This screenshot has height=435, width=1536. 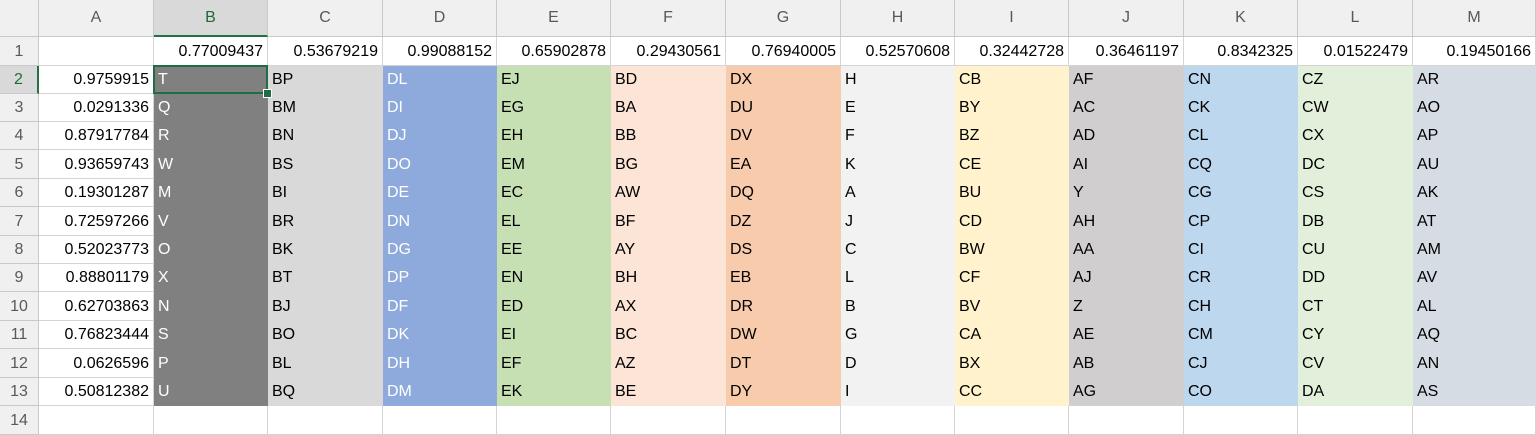 I want to click on cell-g9: EB, so click(x=783, y=278).